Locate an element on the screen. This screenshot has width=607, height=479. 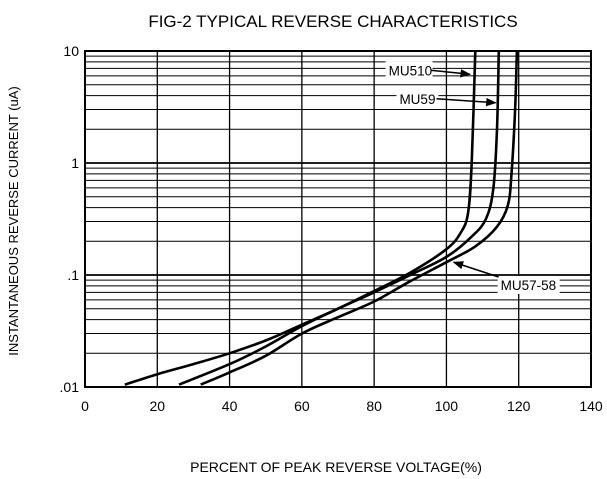
annotation-mu510: MU510 is located at coordinates (428, 70).